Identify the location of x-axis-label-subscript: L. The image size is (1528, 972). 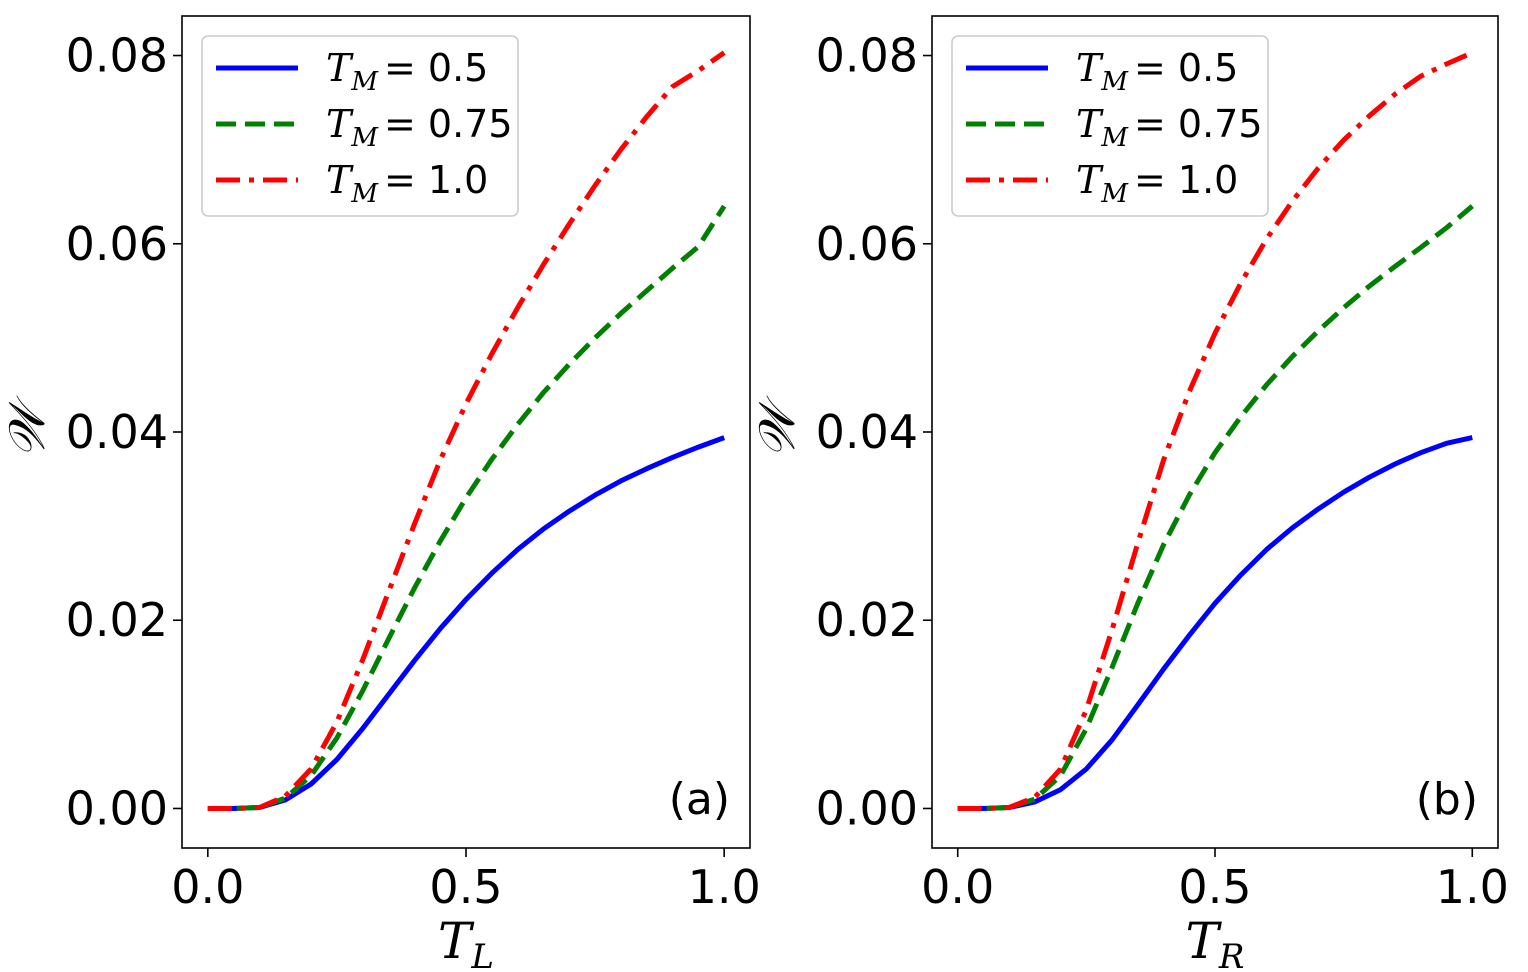
(482, 954).